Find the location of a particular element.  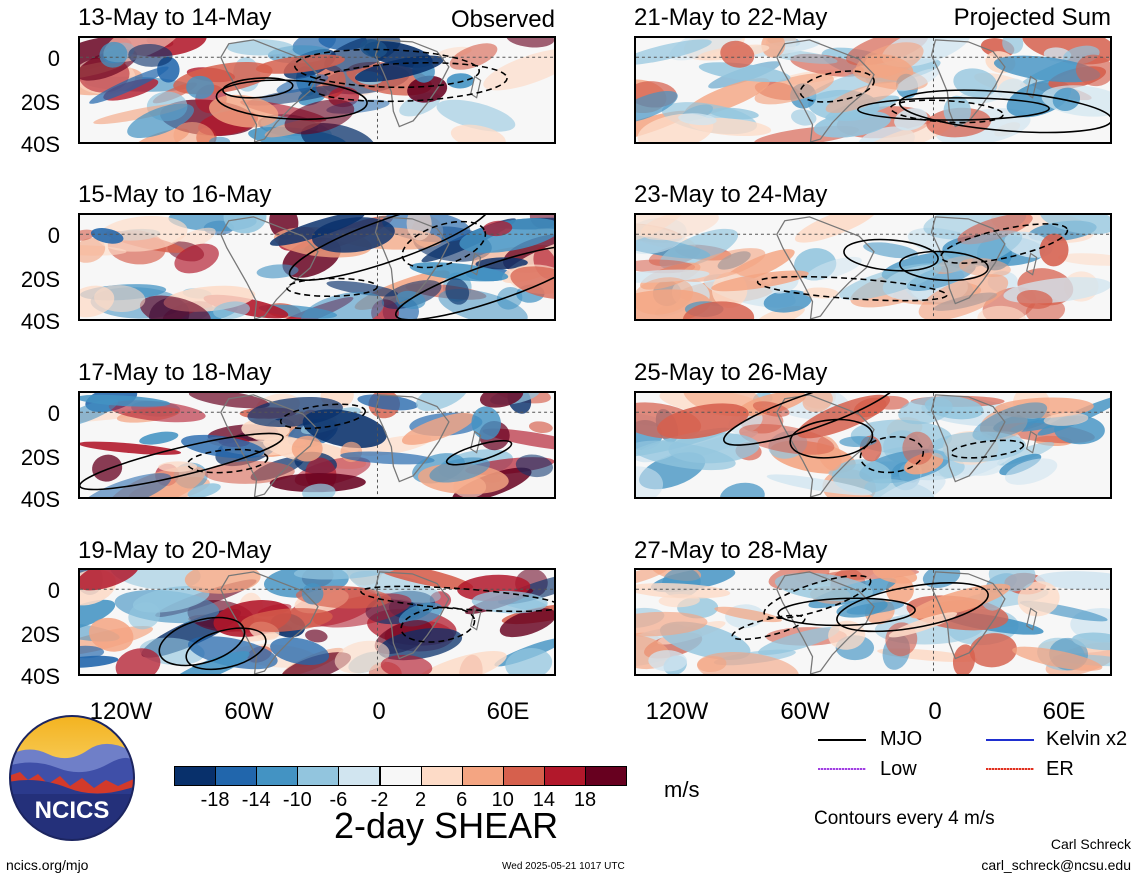

footer-author: Carl Schreck is located at coordinates (1090, 844).